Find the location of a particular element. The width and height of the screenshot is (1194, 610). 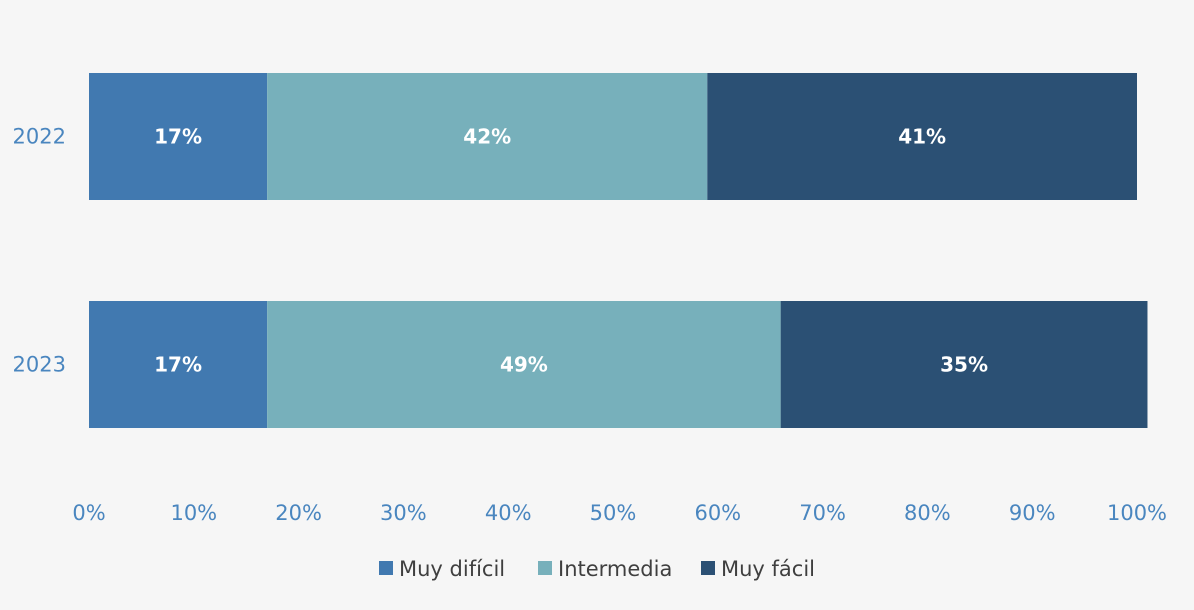

data-label-2022-muy-dificil: 17% is located at coordinates (178, 137).